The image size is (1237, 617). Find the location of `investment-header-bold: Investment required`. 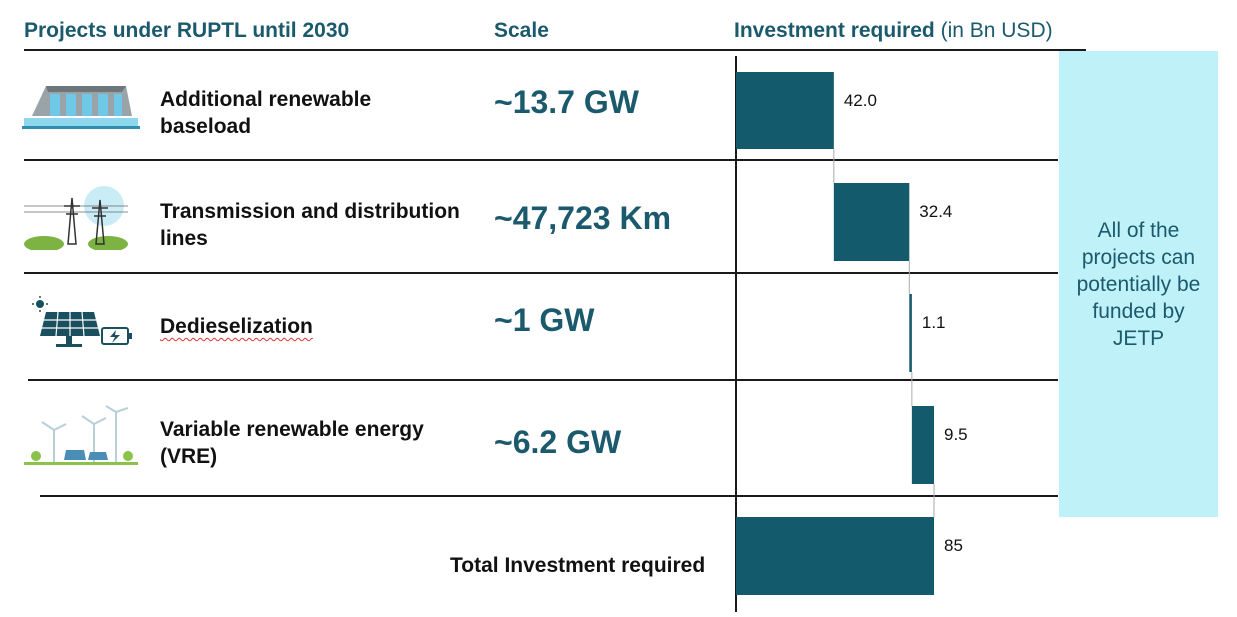

investment-header-bold: Investment required is located at coordinates (834, 30).